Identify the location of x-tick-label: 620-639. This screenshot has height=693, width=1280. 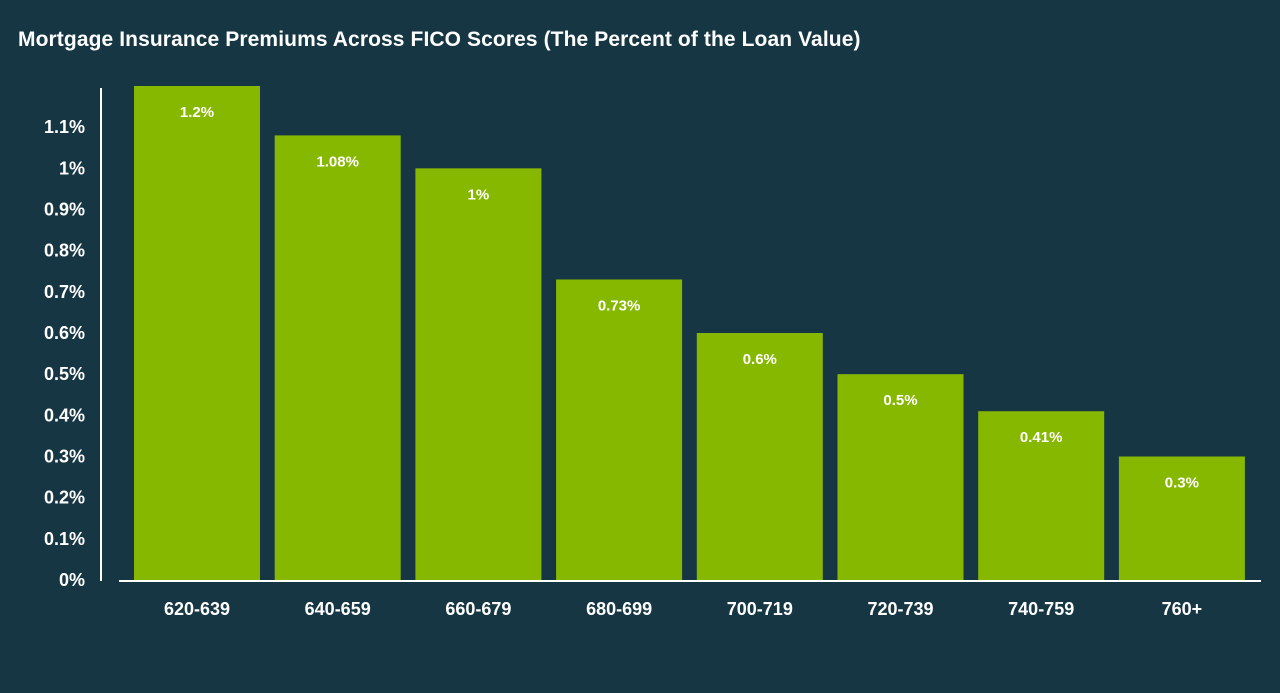
(197, 609).